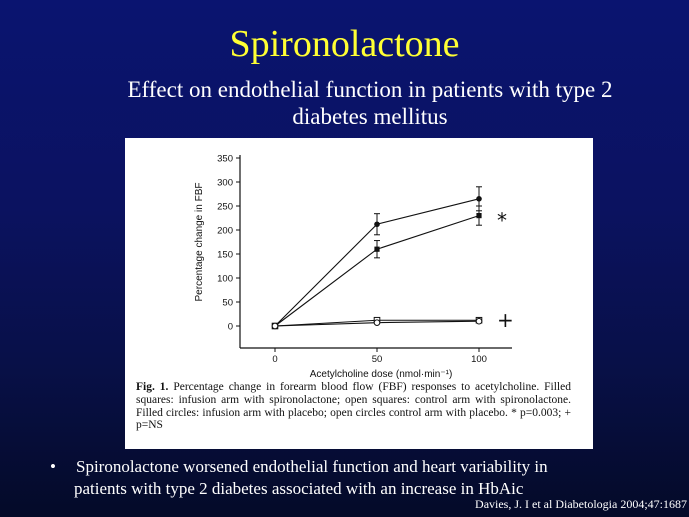 This screenshot has width=689, height=517. I want to click on significance-marker: +, so click(505, 320).